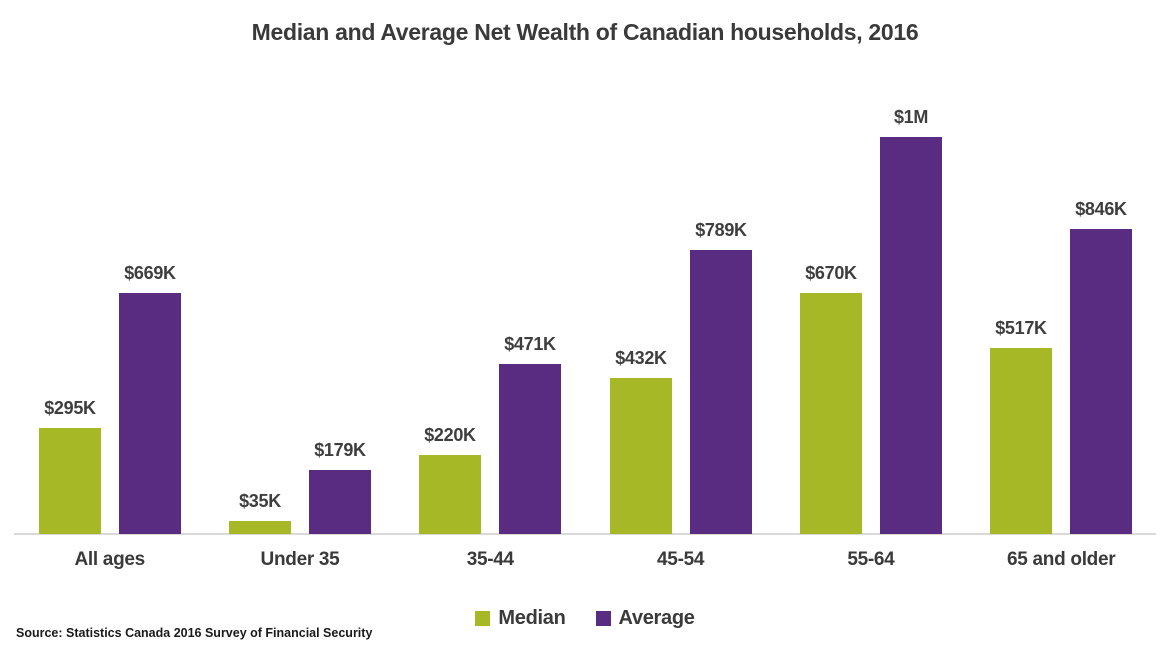 This screenshot has width=1170, height=647. What do you see at coordinates (1061, 559) in the screenshot?
I see `category-label-65-and-older: 65 and older` at bounding box center [1061, 559].